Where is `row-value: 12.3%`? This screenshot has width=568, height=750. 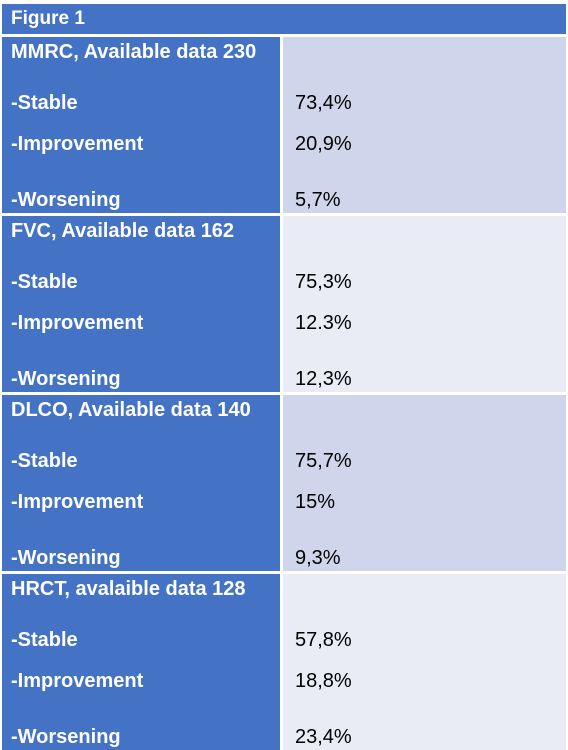
row-value: 12.3% is located at coordinates (323, 322).